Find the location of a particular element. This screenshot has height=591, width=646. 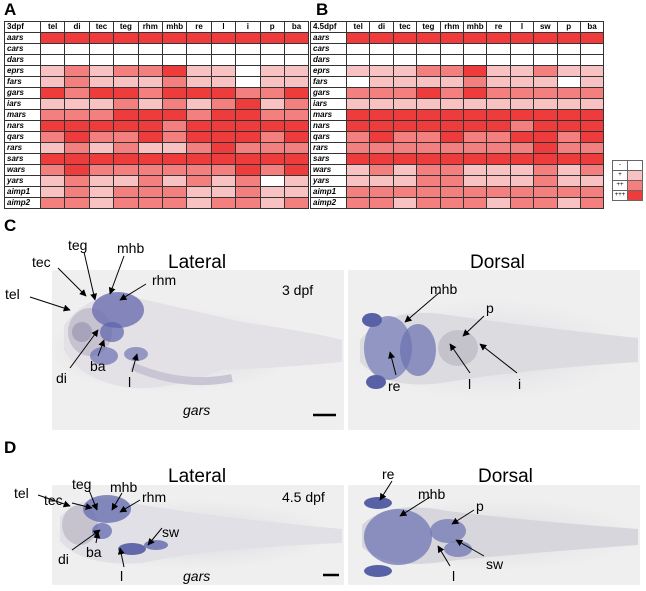

lateral-view-title-d: Lateral is located at coordinates (197, 476).